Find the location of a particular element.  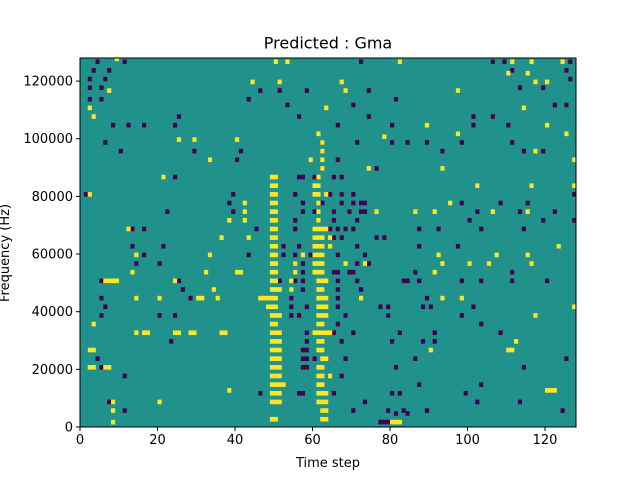

y-tick-label: 20000 is located at coordinates (52, 370).